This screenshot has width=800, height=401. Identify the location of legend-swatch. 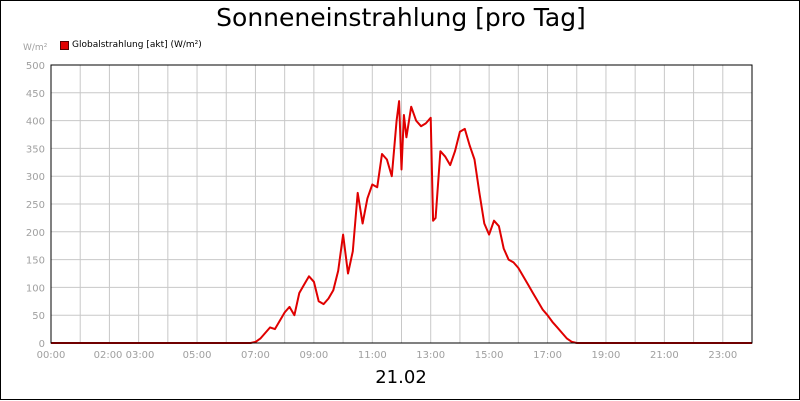
(64, 45).